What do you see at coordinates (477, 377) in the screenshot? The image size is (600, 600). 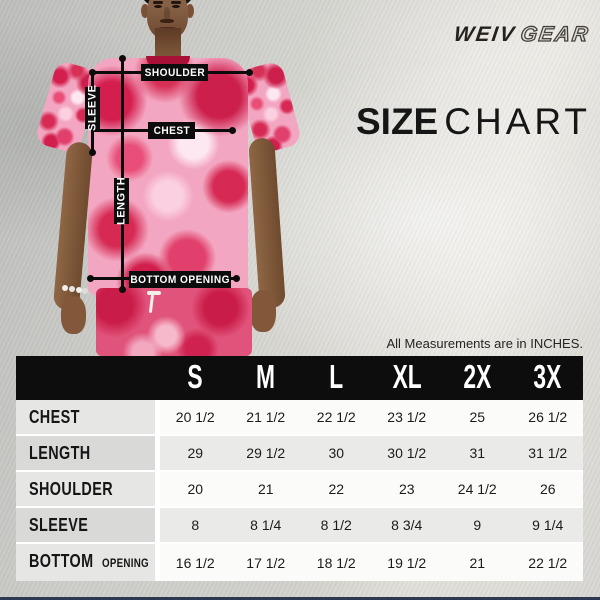 I see `column-header-2x: 2X` at bounding box center [477, 377].